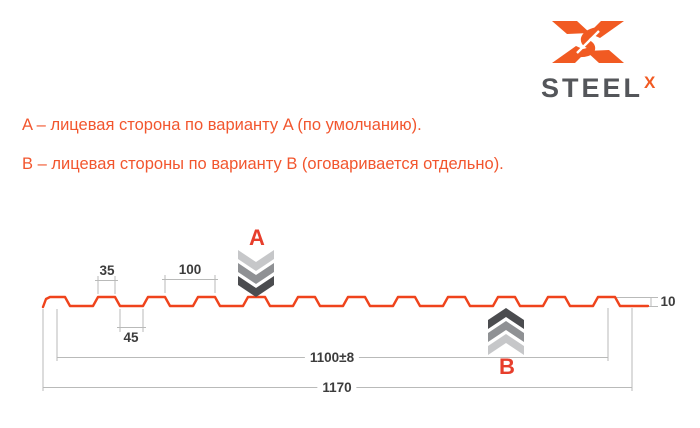 The width and height of the screenshot is (700, 428). What do you see at coordinates (345, 302) in the screenshot?
I see `profile-outline` at bounding box center [345, 302].